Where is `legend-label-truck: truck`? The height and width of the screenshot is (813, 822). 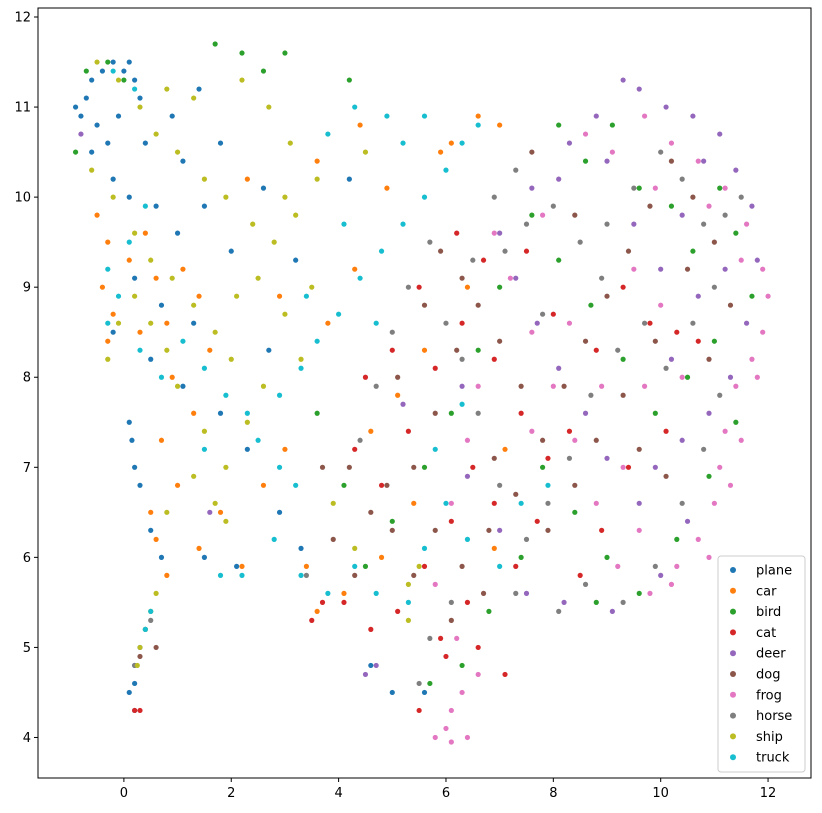
legend-label-truck: truck is located at coordinates (773, 758).